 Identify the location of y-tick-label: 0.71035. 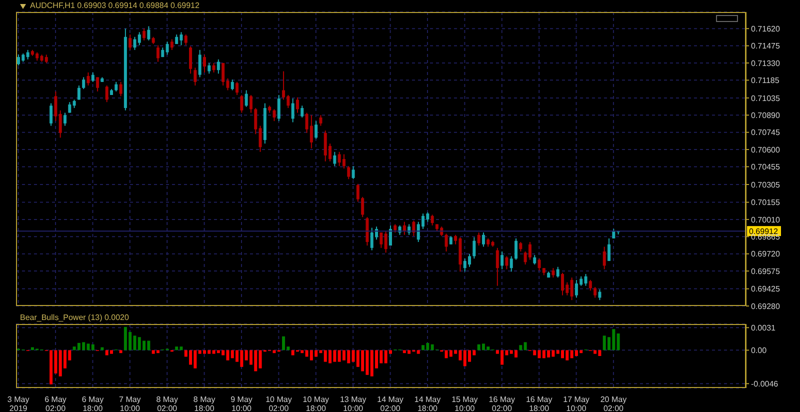
(765, 98).